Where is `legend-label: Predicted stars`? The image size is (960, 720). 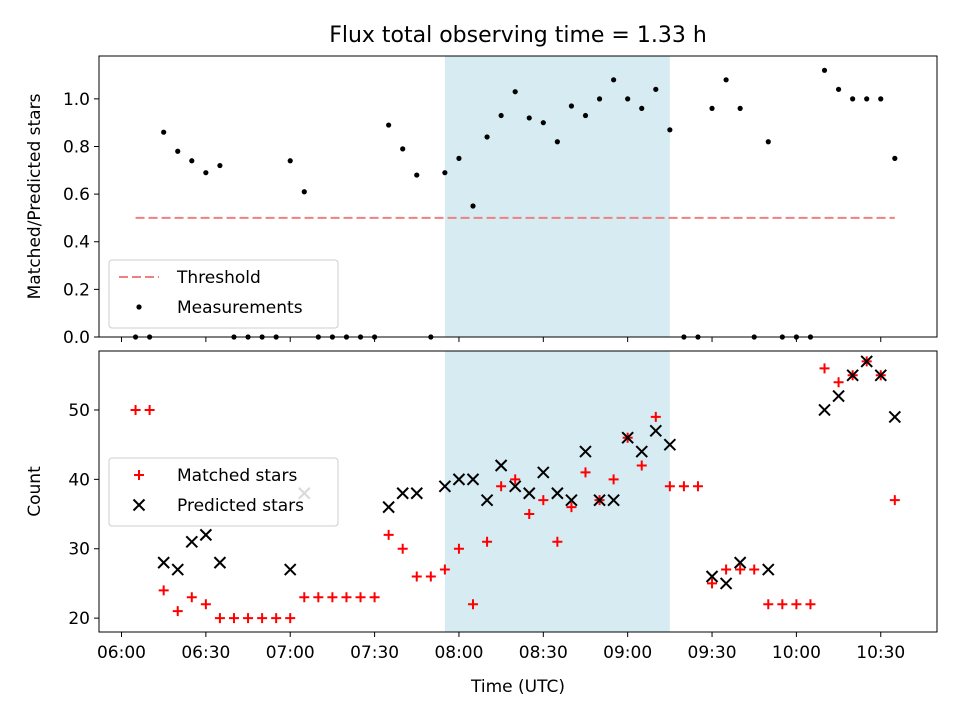
legend-label: Predicted stars is located at coordinates (240, 506).